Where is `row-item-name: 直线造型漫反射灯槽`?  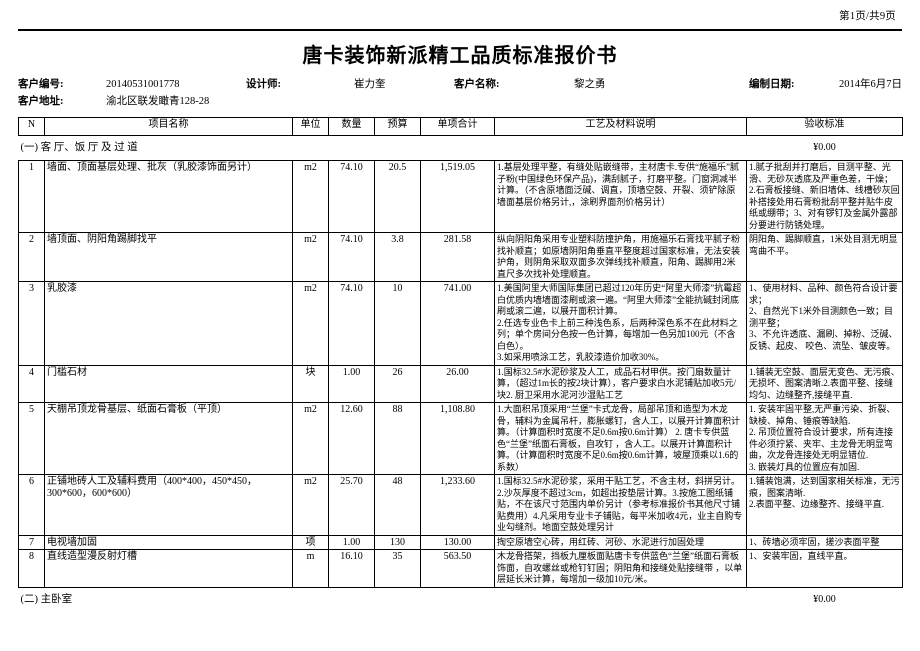 row-item-name: 直线造型漫反射灯槽 is located at coordinates (168, 568).